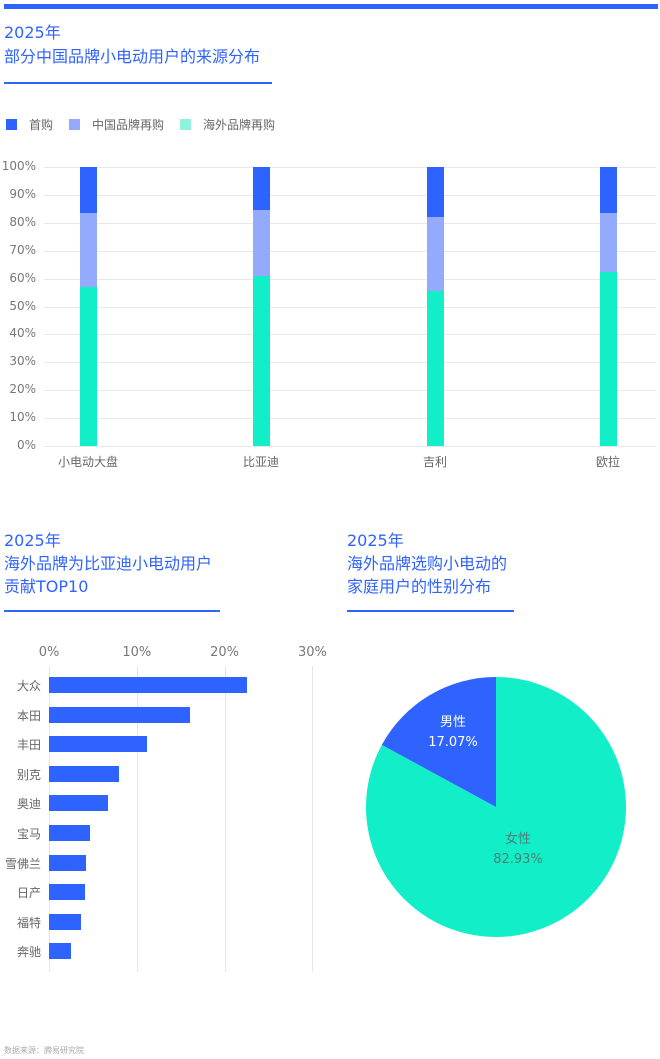 This screenshot has height=1059, width=660. I want to click on x-axis-label: 比亚迪, so click(260, 462).